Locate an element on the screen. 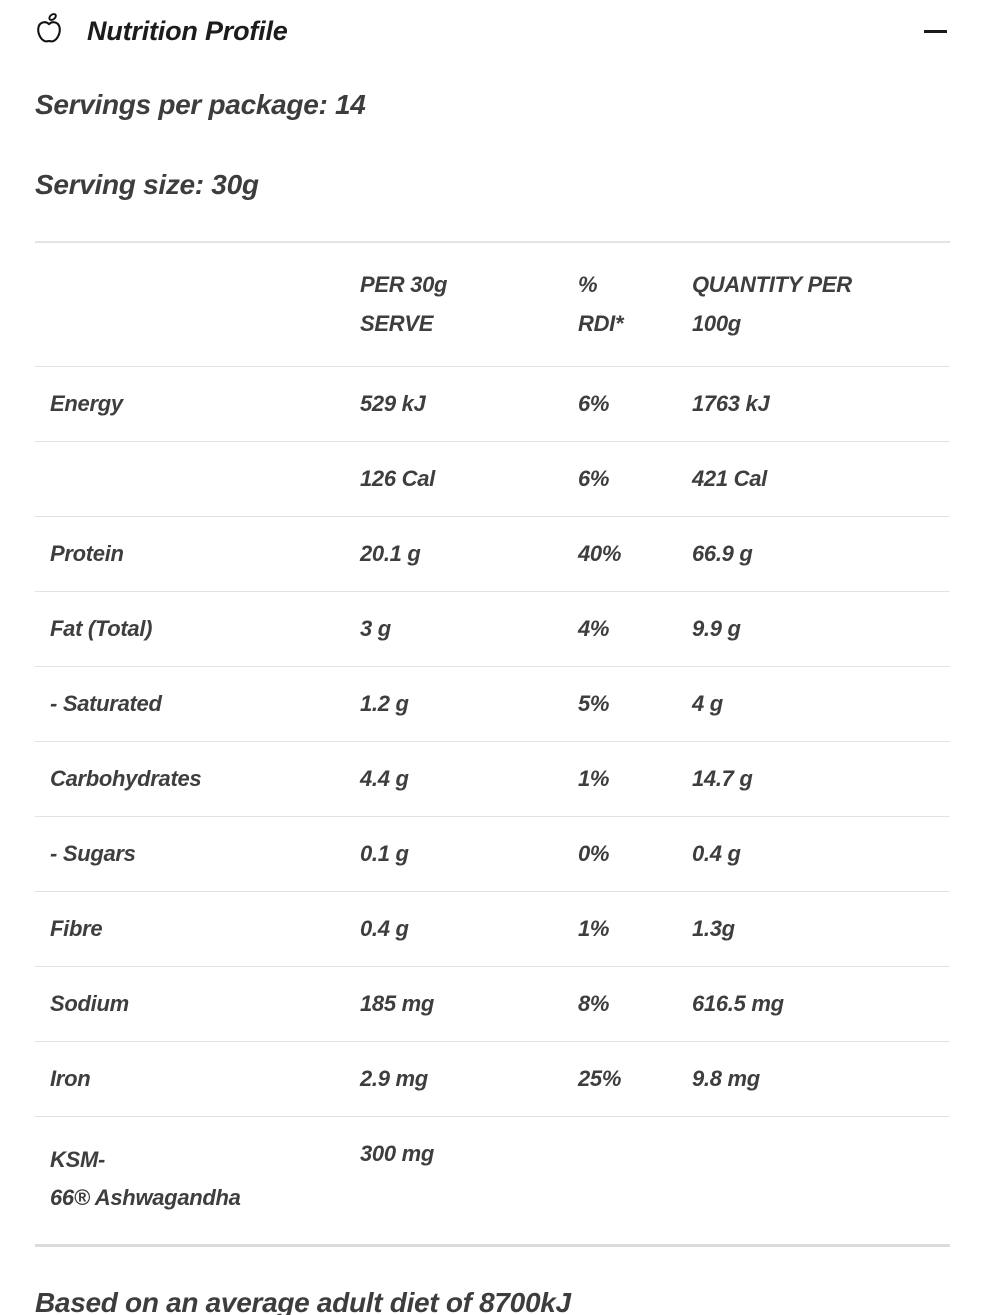 The height and width of the screenshot is (1315, 986). per-100g-value is located at coordinates (821, 1181).